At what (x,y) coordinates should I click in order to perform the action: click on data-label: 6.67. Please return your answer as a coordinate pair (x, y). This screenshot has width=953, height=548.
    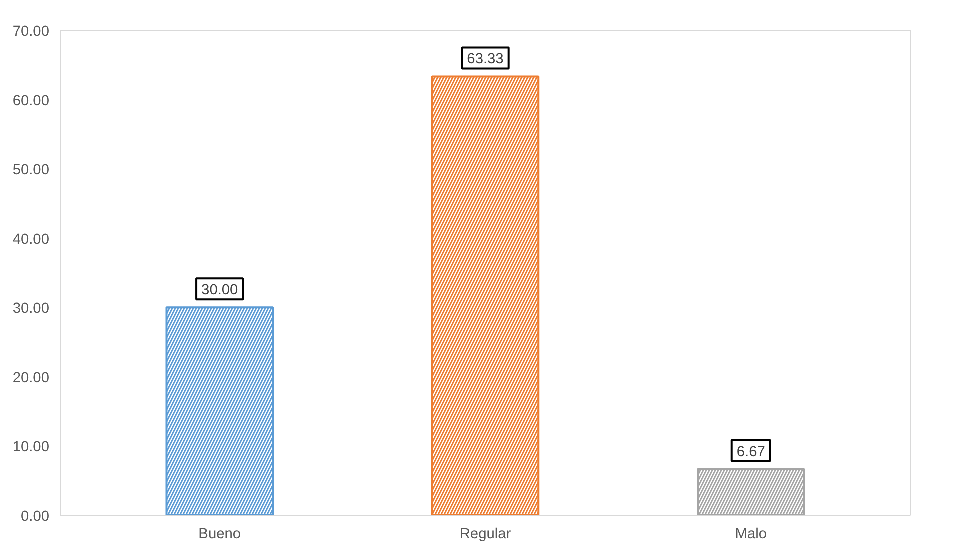
    Looking at the image, I should click on (751, 452).